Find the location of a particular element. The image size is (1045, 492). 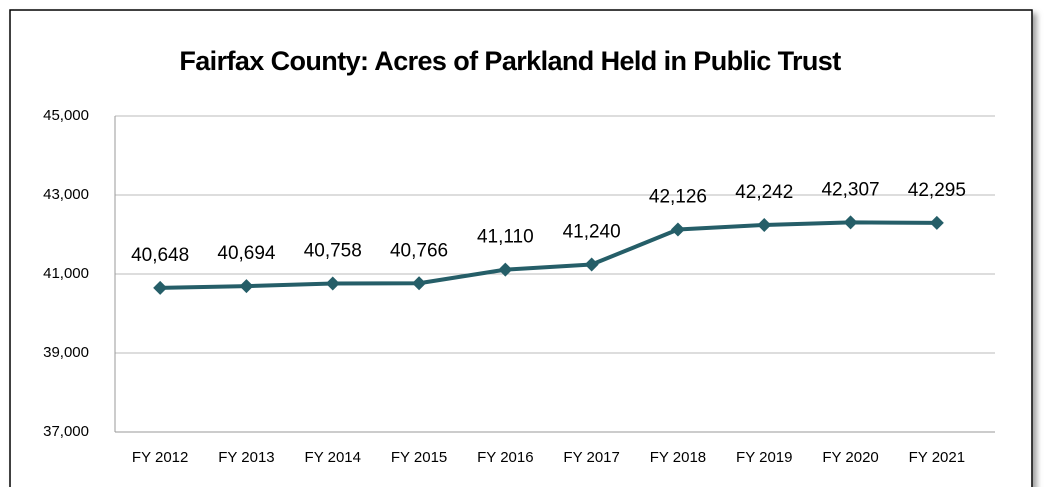

x-tick-label: FY 2021 is located at coordinates (937, 457).